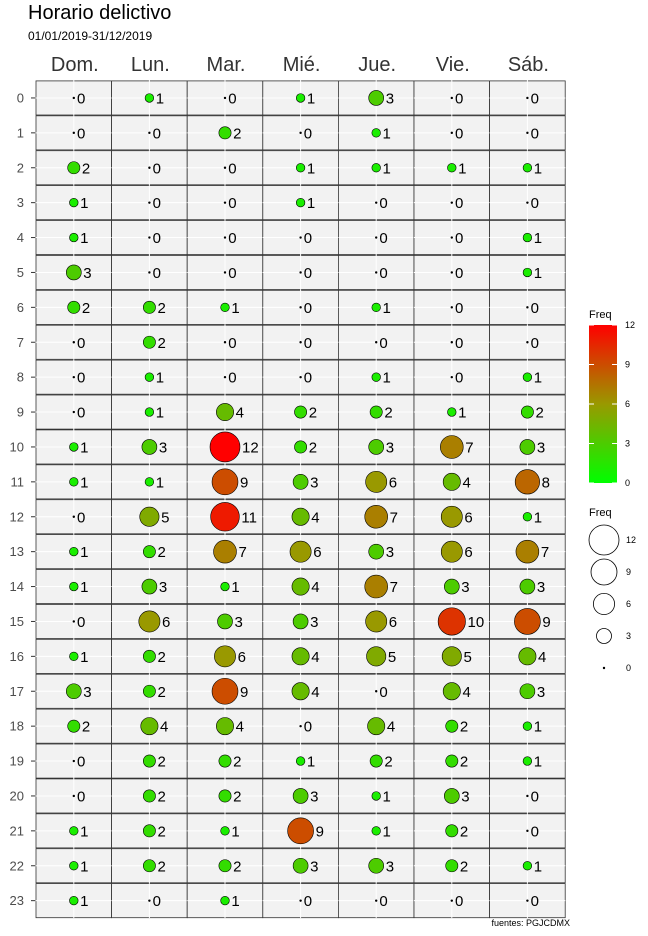 The image size is (648, 936). I want to click on hour-label: 11, so click(18, 481).